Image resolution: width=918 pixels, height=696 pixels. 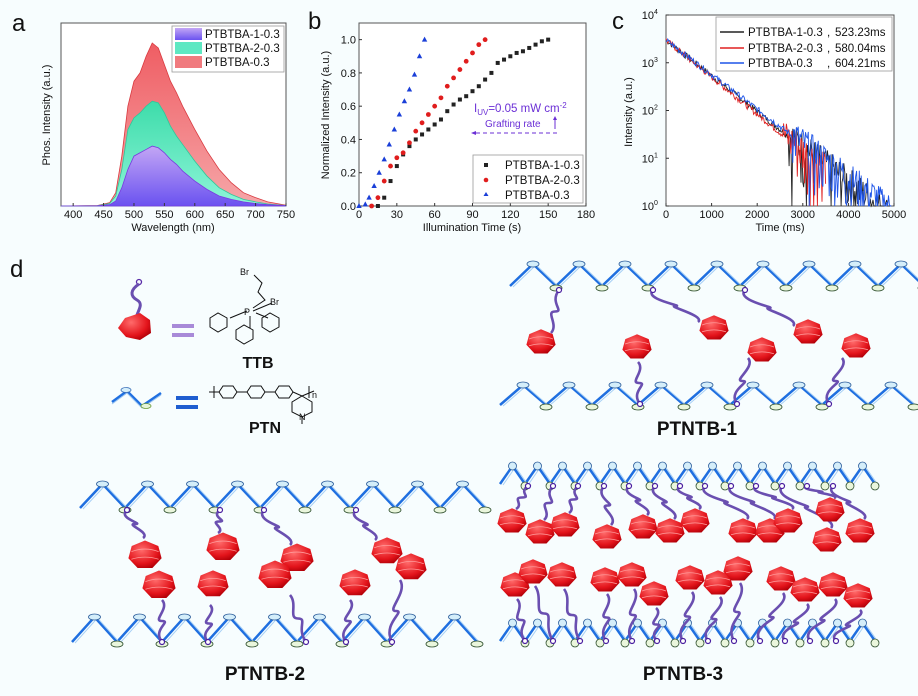 What do you see at coordinates (326, 115) in the screenshot?
I see `ylabel-b: Normalized Intensity (a.u.)` at bounding box center [326, 115].